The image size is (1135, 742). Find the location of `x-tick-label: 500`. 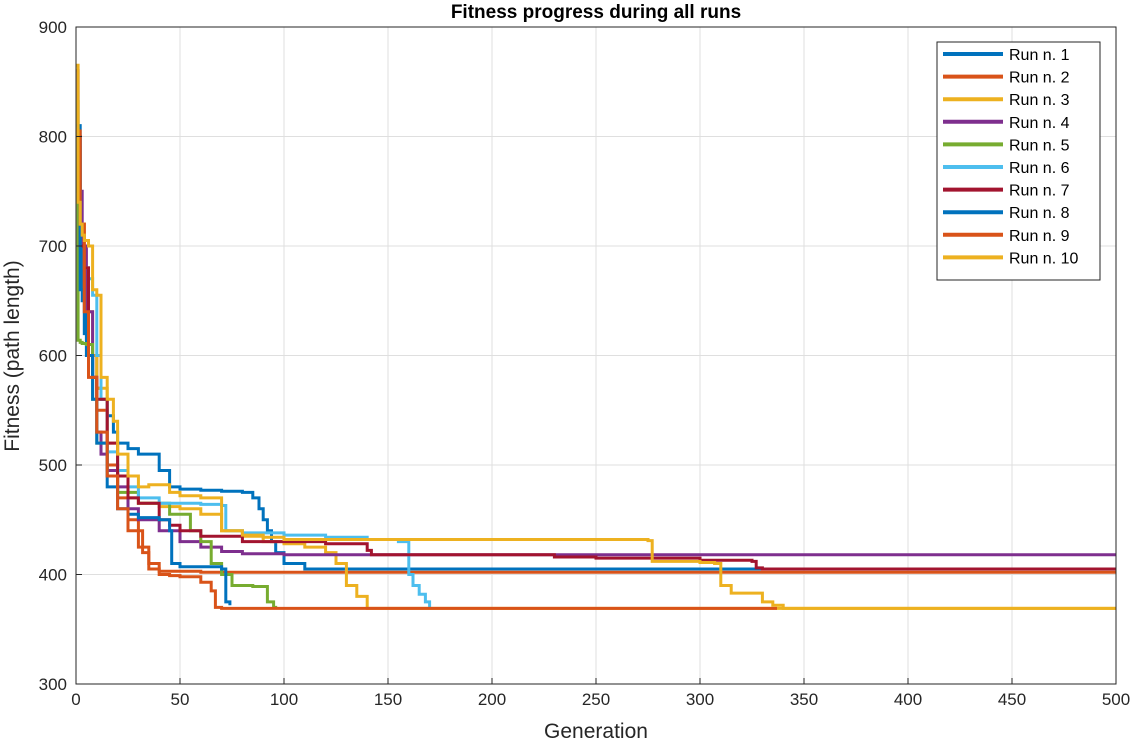

x-tick-label: 500 is located at coordinates (1116, 699).